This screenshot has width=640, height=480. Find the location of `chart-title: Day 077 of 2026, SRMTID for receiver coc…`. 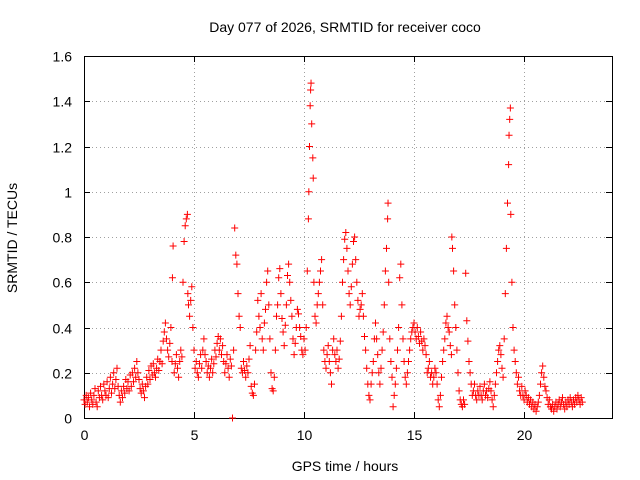

chart-title: Day 077 of 2026, SRMTID for receiver coc… is located at coordinates (345, 27).